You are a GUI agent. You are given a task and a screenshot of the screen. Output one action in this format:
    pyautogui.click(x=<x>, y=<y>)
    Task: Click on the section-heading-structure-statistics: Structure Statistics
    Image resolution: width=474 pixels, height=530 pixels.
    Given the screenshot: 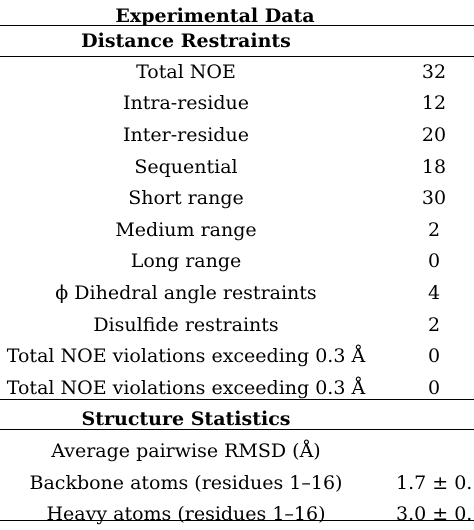 What is the action you would take?
    pyautogui.click(x=186, y=419)
    